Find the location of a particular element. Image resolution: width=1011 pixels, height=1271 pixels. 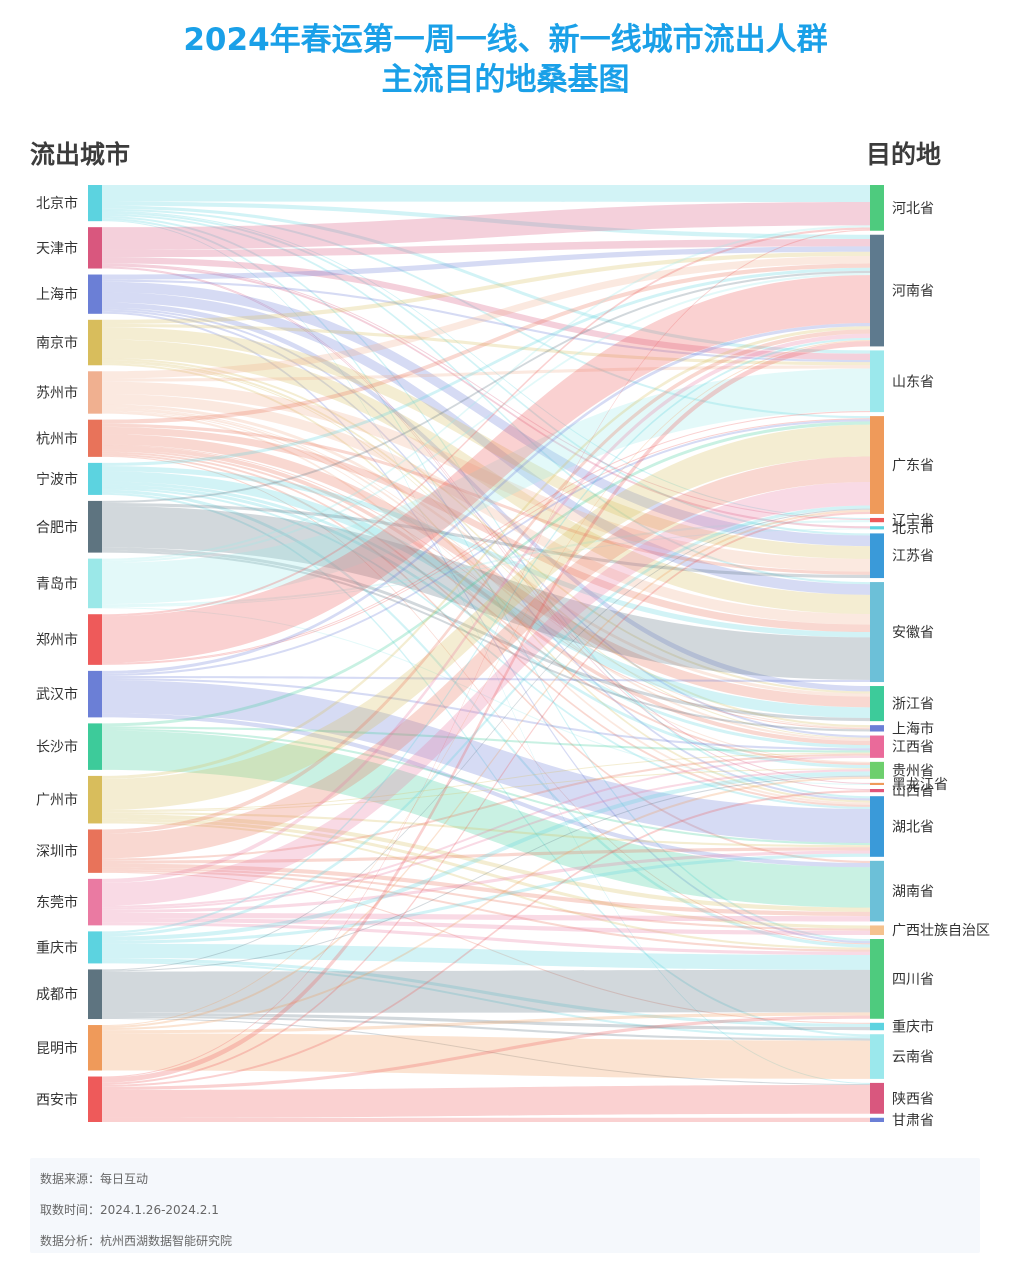

chart-title-line1: 2024年春运第一周一线、新一线城市流出人群 is located at coordinates (505, 40).